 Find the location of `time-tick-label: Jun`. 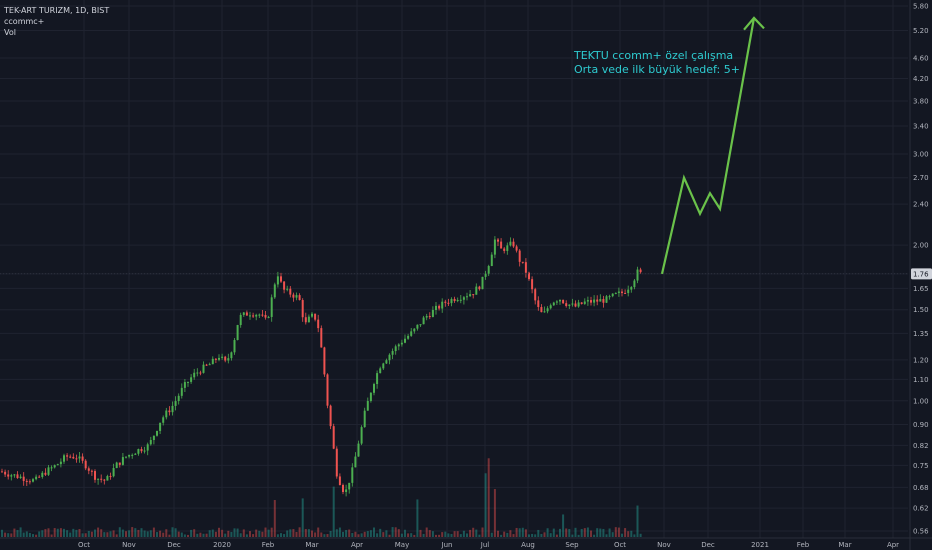

time-tick-label: Jun is located at coordinates (447, 545).